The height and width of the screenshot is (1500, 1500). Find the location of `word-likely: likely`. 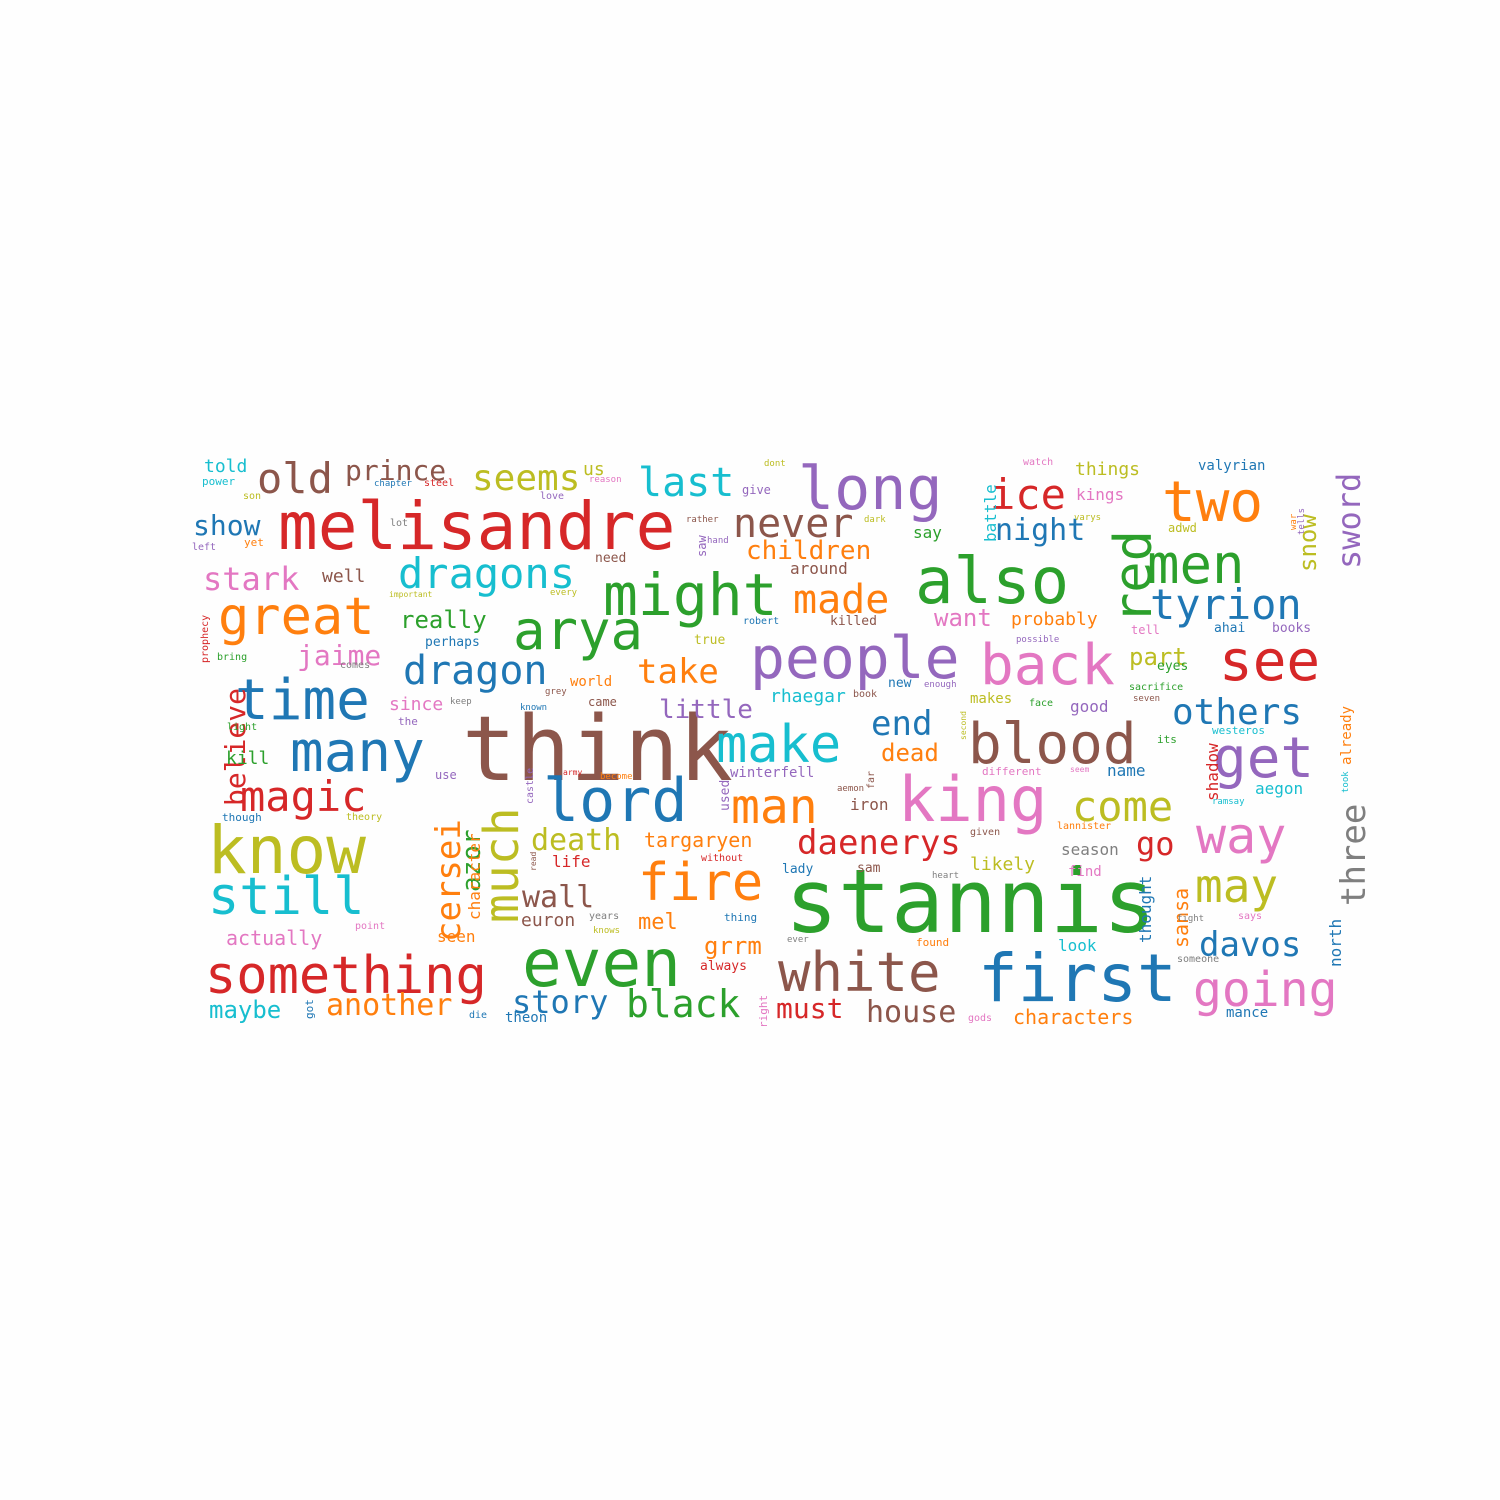

word-likely: likely is located at coordinates (1003, 864).